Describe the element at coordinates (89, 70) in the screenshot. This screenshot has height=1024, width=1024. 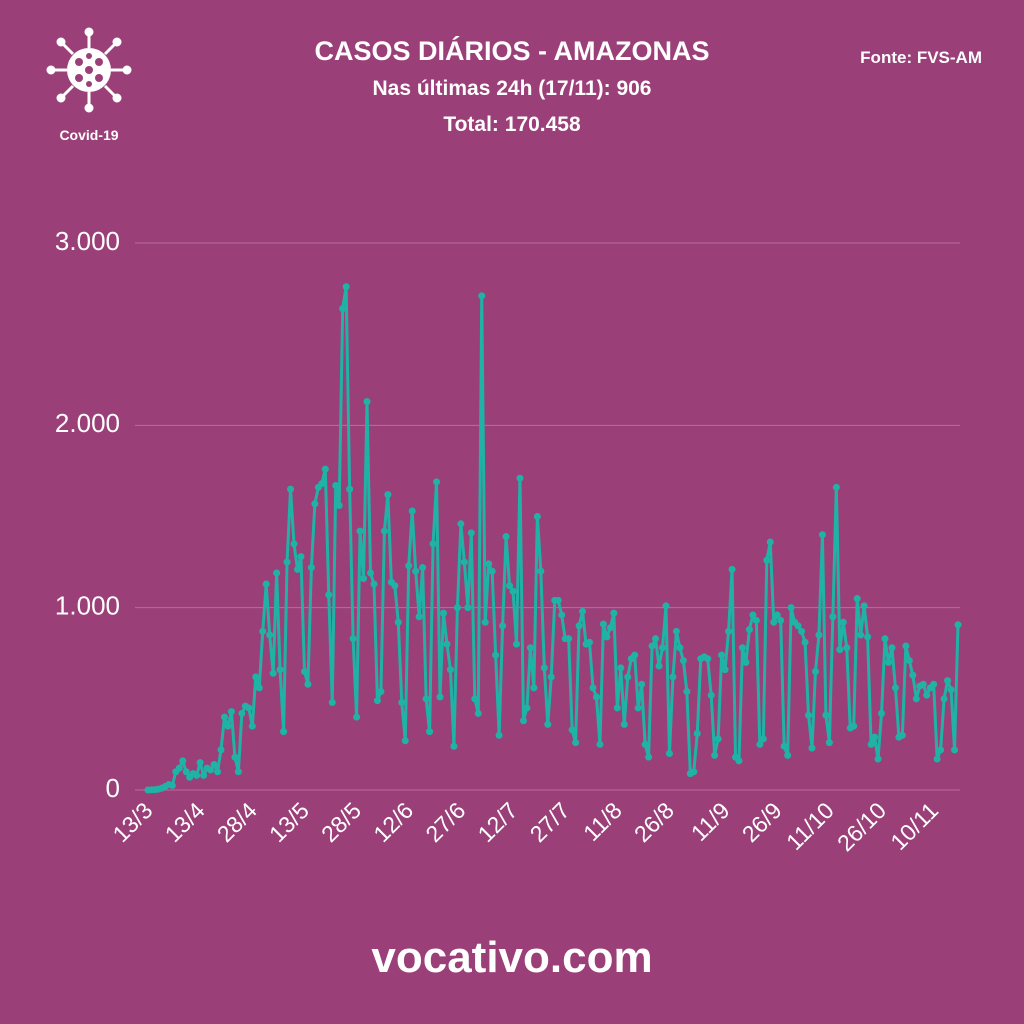
I see `covid-icon` at that location.